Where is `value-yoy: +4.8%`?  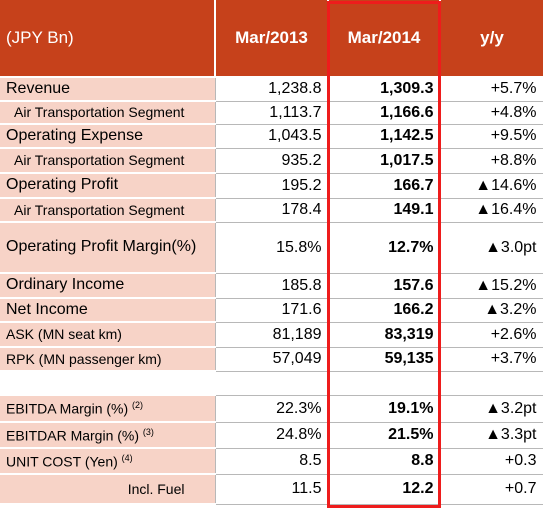
value-yoy: +4.8% is located at coordinates (491, 112).